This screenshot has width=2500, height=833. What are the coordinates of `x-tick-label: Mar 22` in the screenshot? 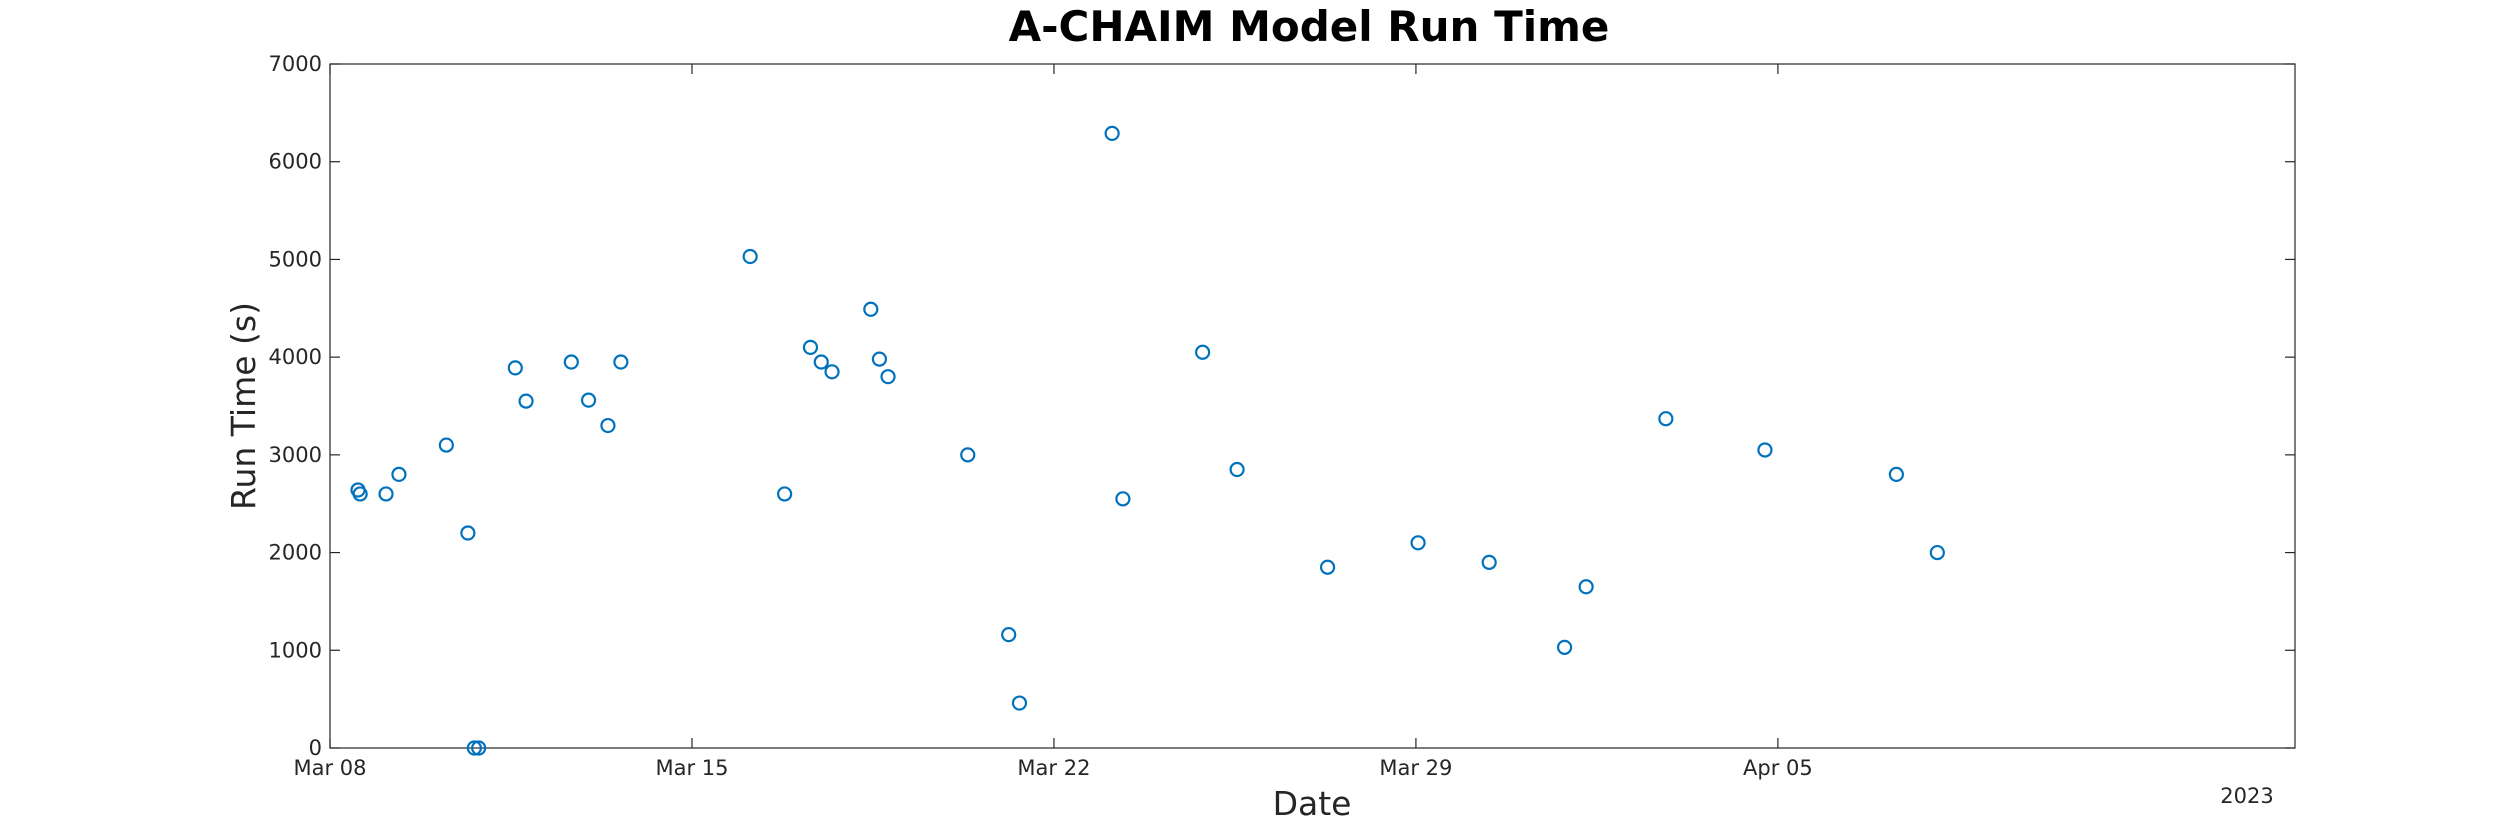 It's located at (1053, 768).